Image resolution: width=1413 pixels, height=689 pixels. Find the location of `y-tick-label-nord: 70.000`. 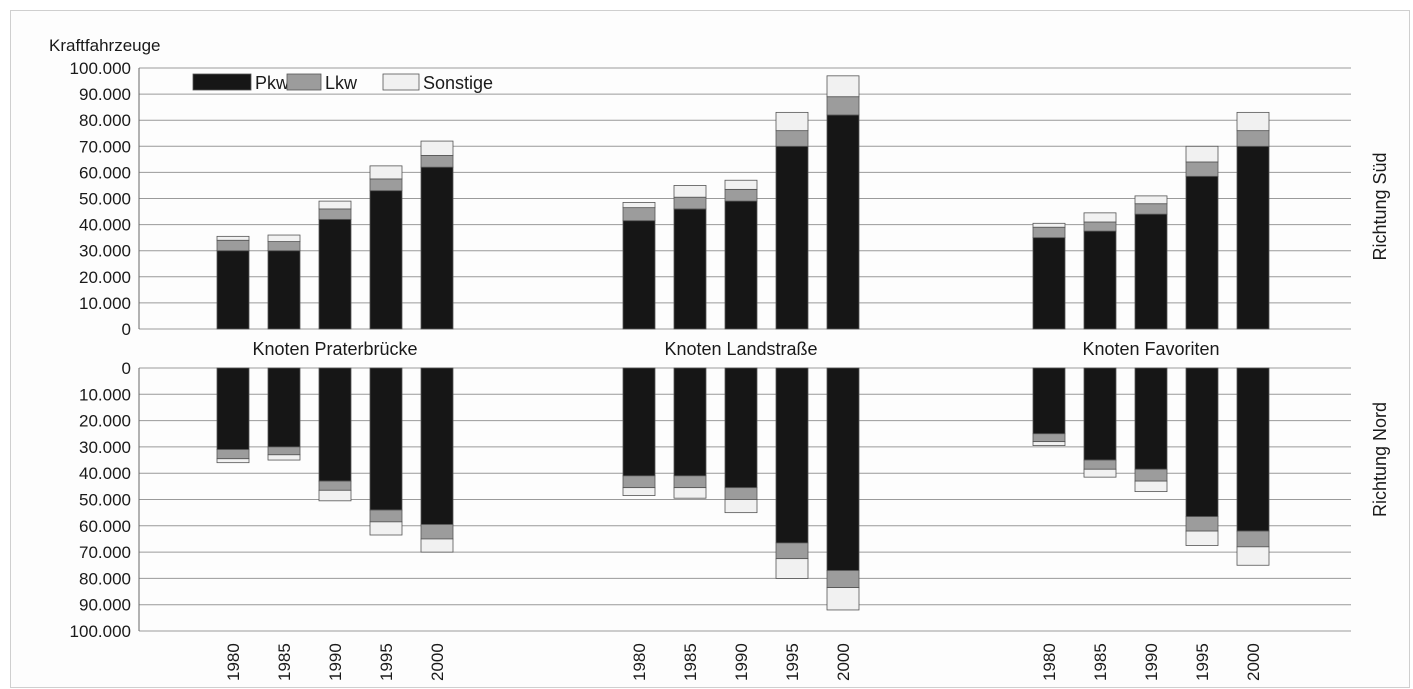

y-tick-label-nord: 70.000 is located at coordinates (105, 552).